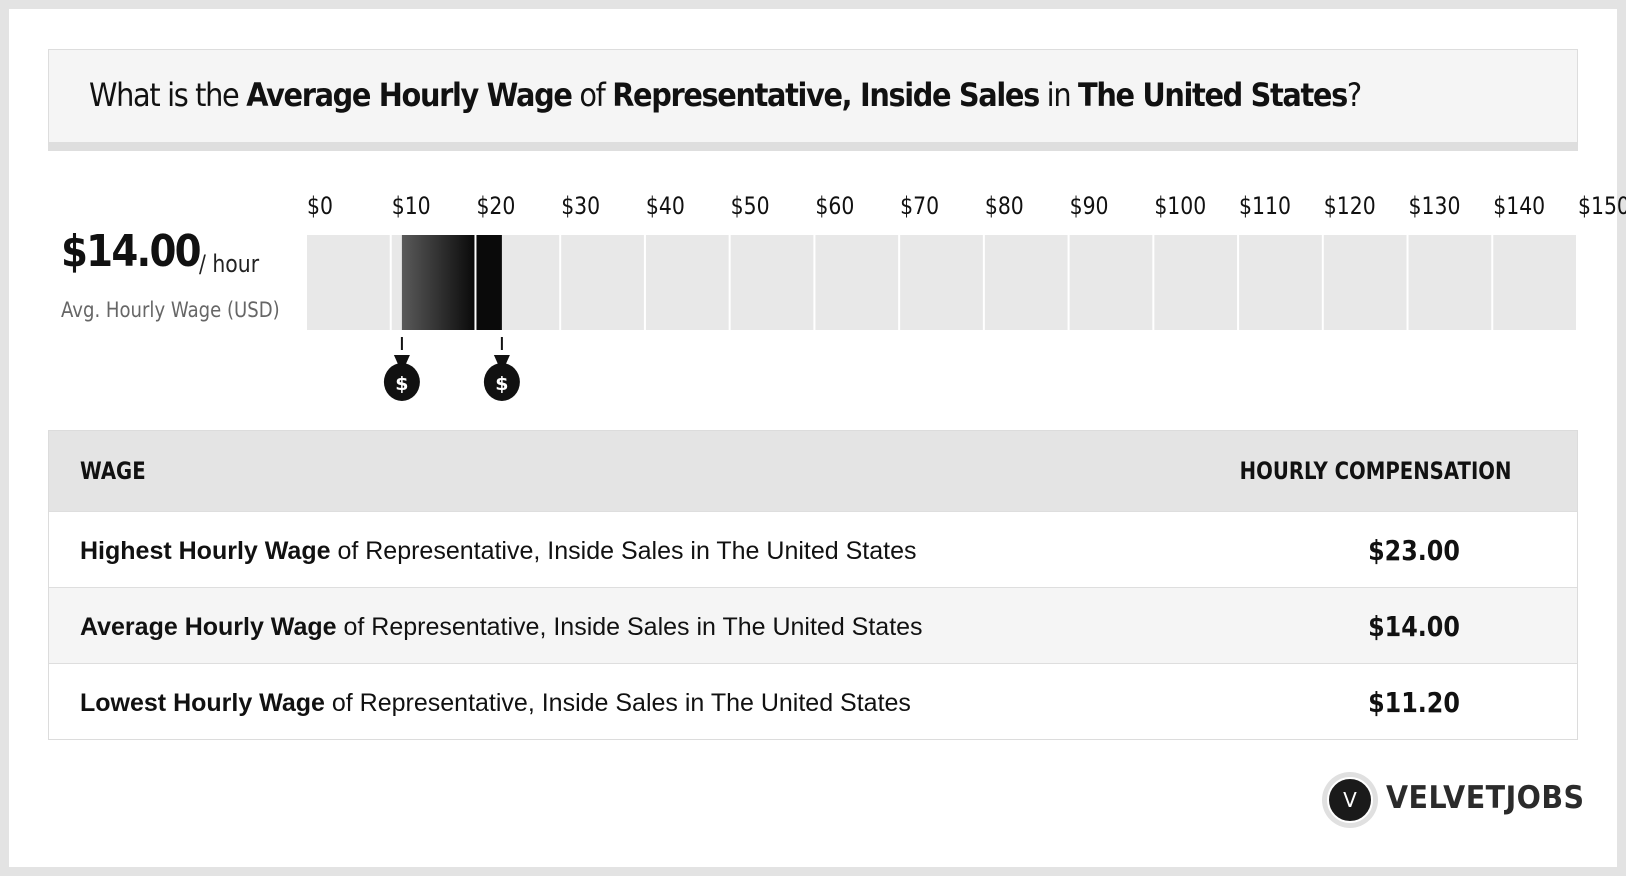  What do you see at coordinates (1180, 206) in the screenshot?
I see `tick-label: $100` at bounding box center [1180, 206].